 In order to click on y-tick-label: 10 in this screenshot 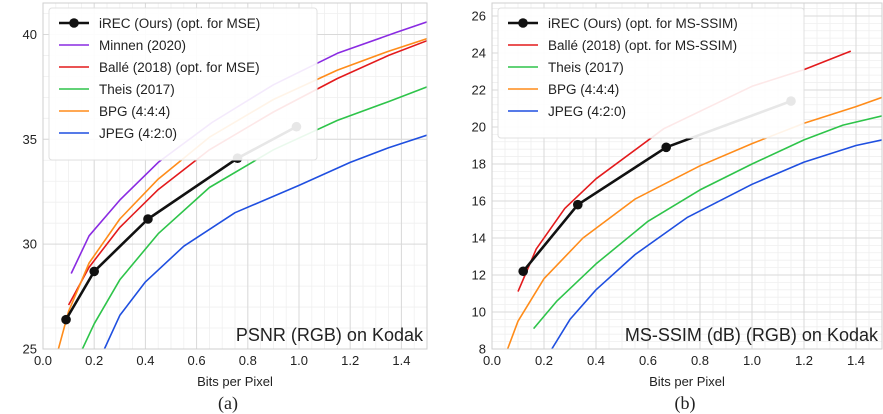, I will do `click(479, 311)`.